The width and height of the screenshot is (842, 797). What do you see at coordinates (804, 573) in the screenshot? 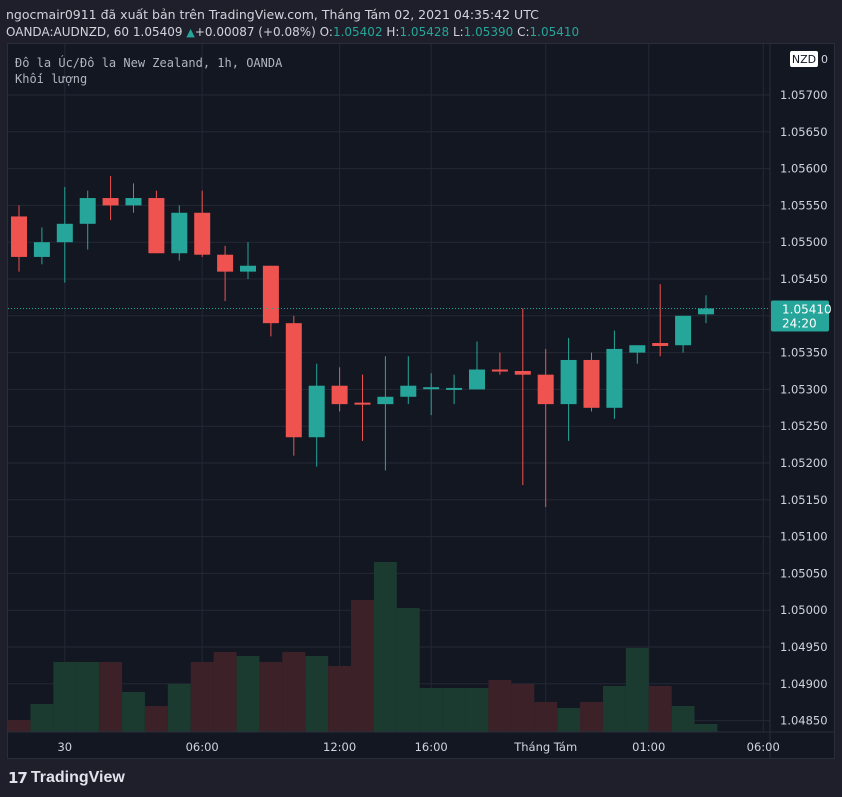
I see `price-tick-label: 1.05050` at bounding box center [804, 573].